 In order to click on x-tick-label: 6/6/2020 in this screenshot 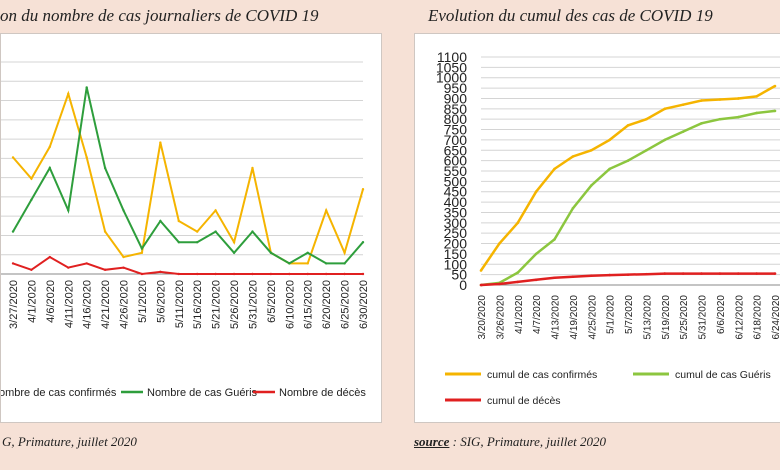, I will do `click(721, 314)`.